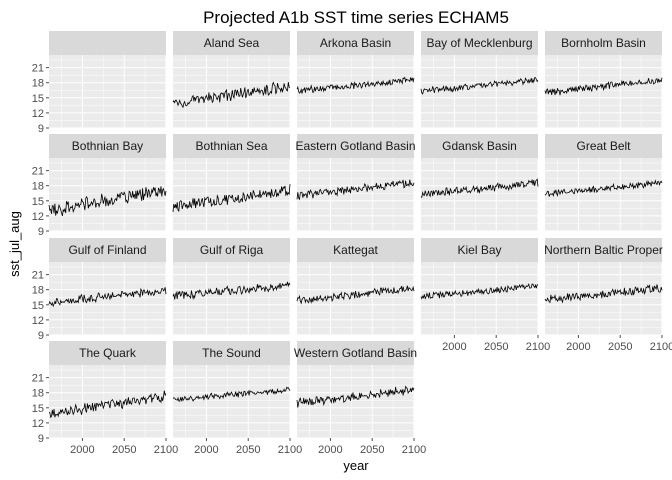 This screenshot has height=480, width=672. I want to click on facet-panel-gulf-of-riga: Gulf of Riga, so click(231, 287).